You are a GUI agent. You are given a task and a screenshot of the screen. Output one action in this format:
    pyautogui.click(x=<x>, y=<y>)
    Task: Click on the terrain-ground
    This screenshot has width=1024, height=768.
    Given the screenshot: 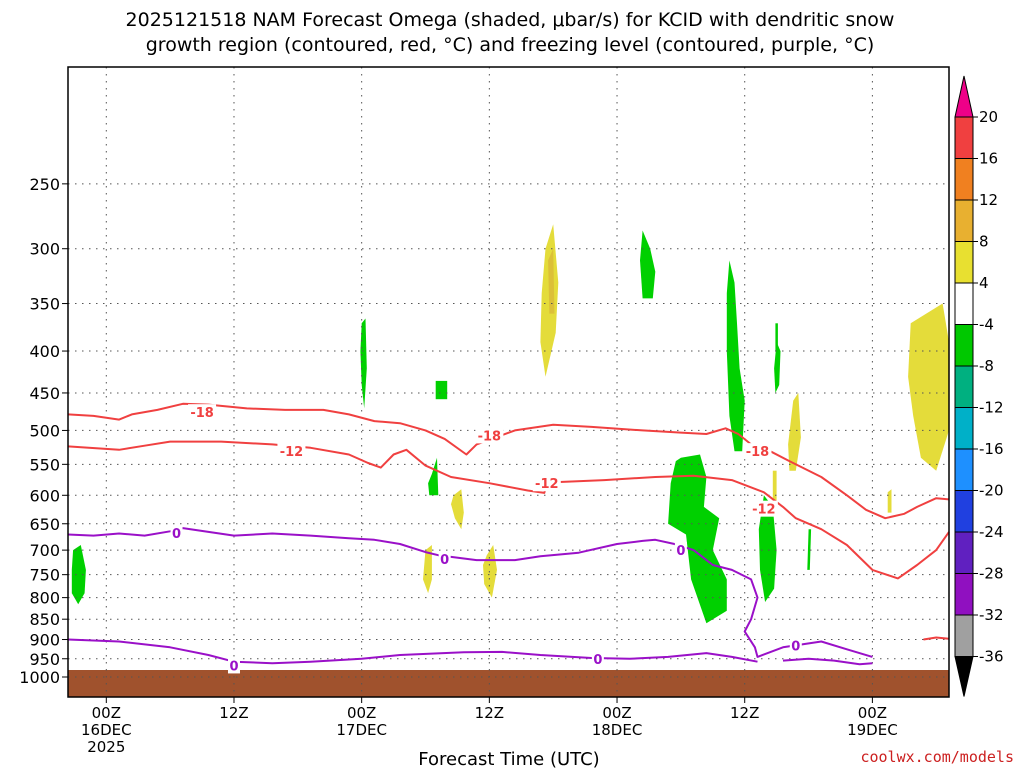 What is the action you would take?
    pyautogui.click(x=508, y=683)
    